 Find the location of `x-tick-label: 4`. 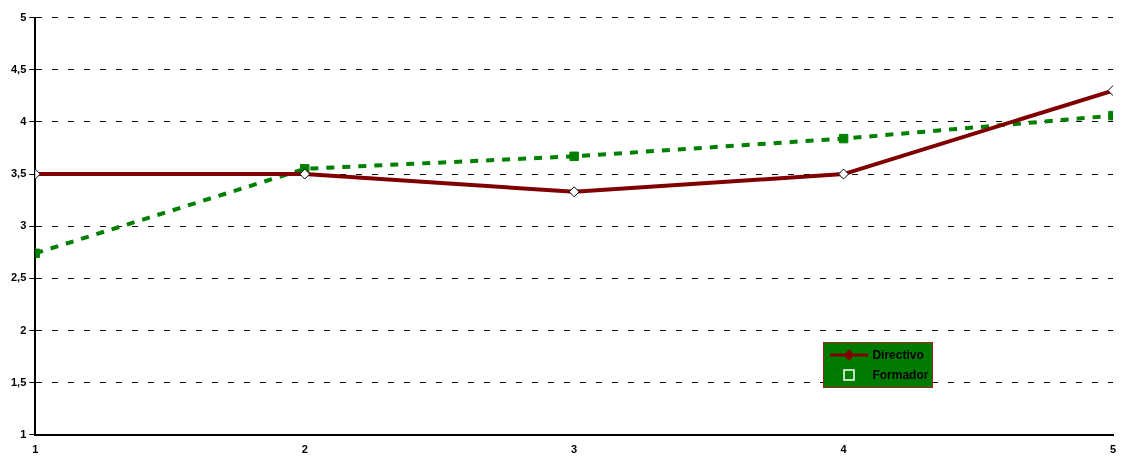

x-tick-label: 4 is located at coordinates (844, 449).